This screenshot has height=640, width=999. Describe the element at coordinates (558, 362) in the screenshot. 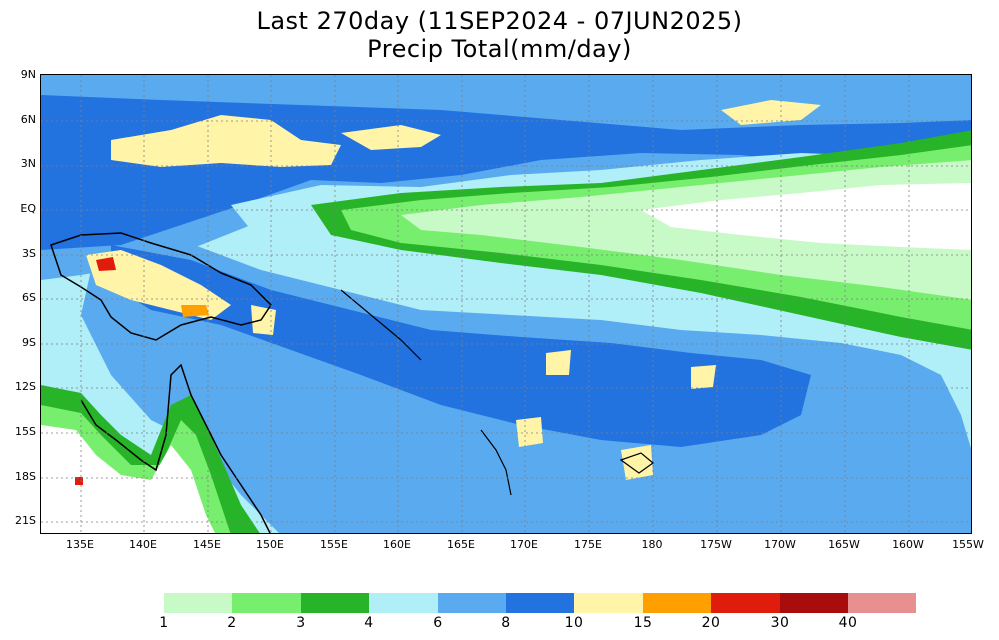

I see `precip-patch-15-tuvalu` at that location.